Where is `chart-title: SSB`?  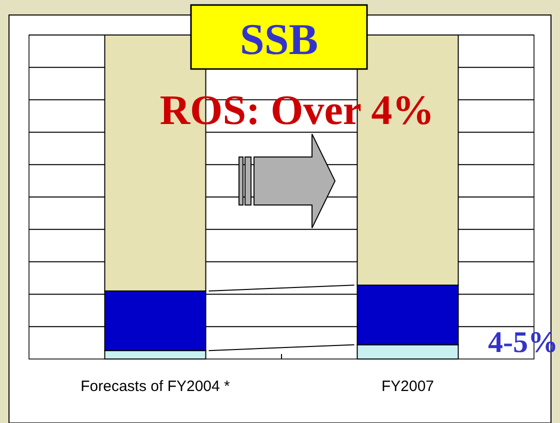
chart-title: SSB is located at coordinates (279, 39).